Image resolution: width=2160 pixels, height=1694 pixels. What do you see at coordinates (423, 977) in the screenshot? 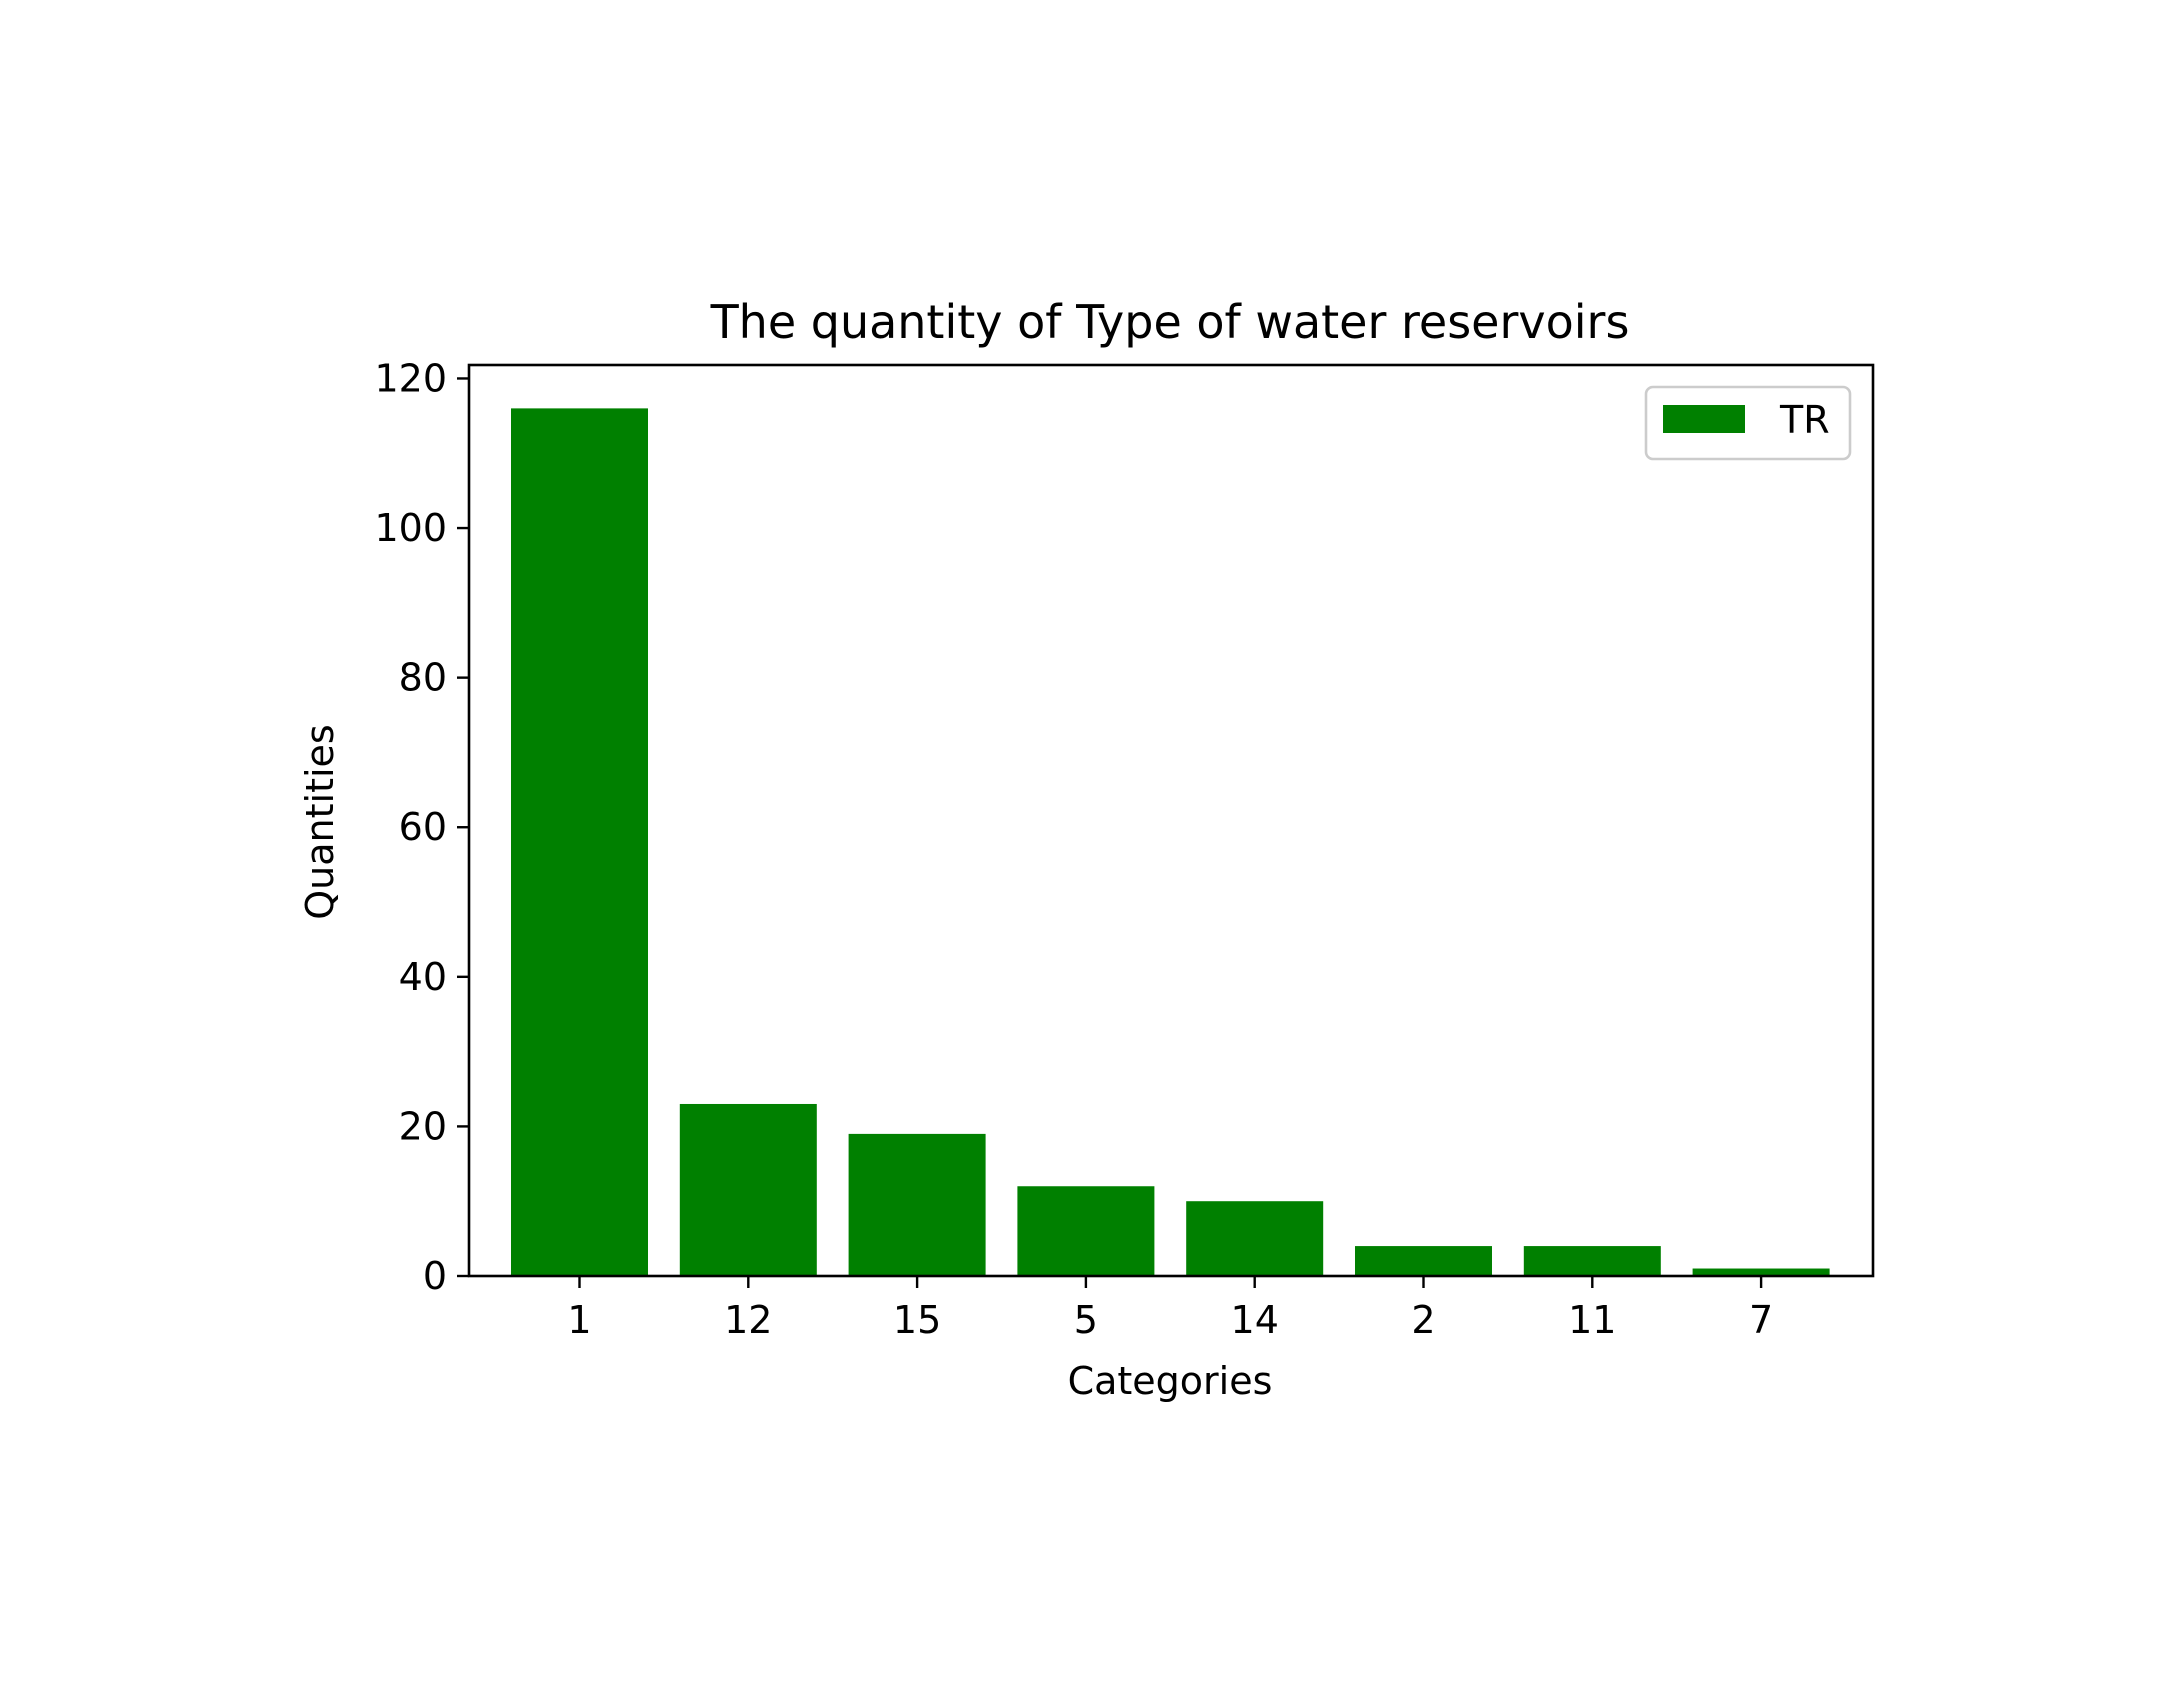
I see `y-tick-label: 40` at bounding box center [423, 977].